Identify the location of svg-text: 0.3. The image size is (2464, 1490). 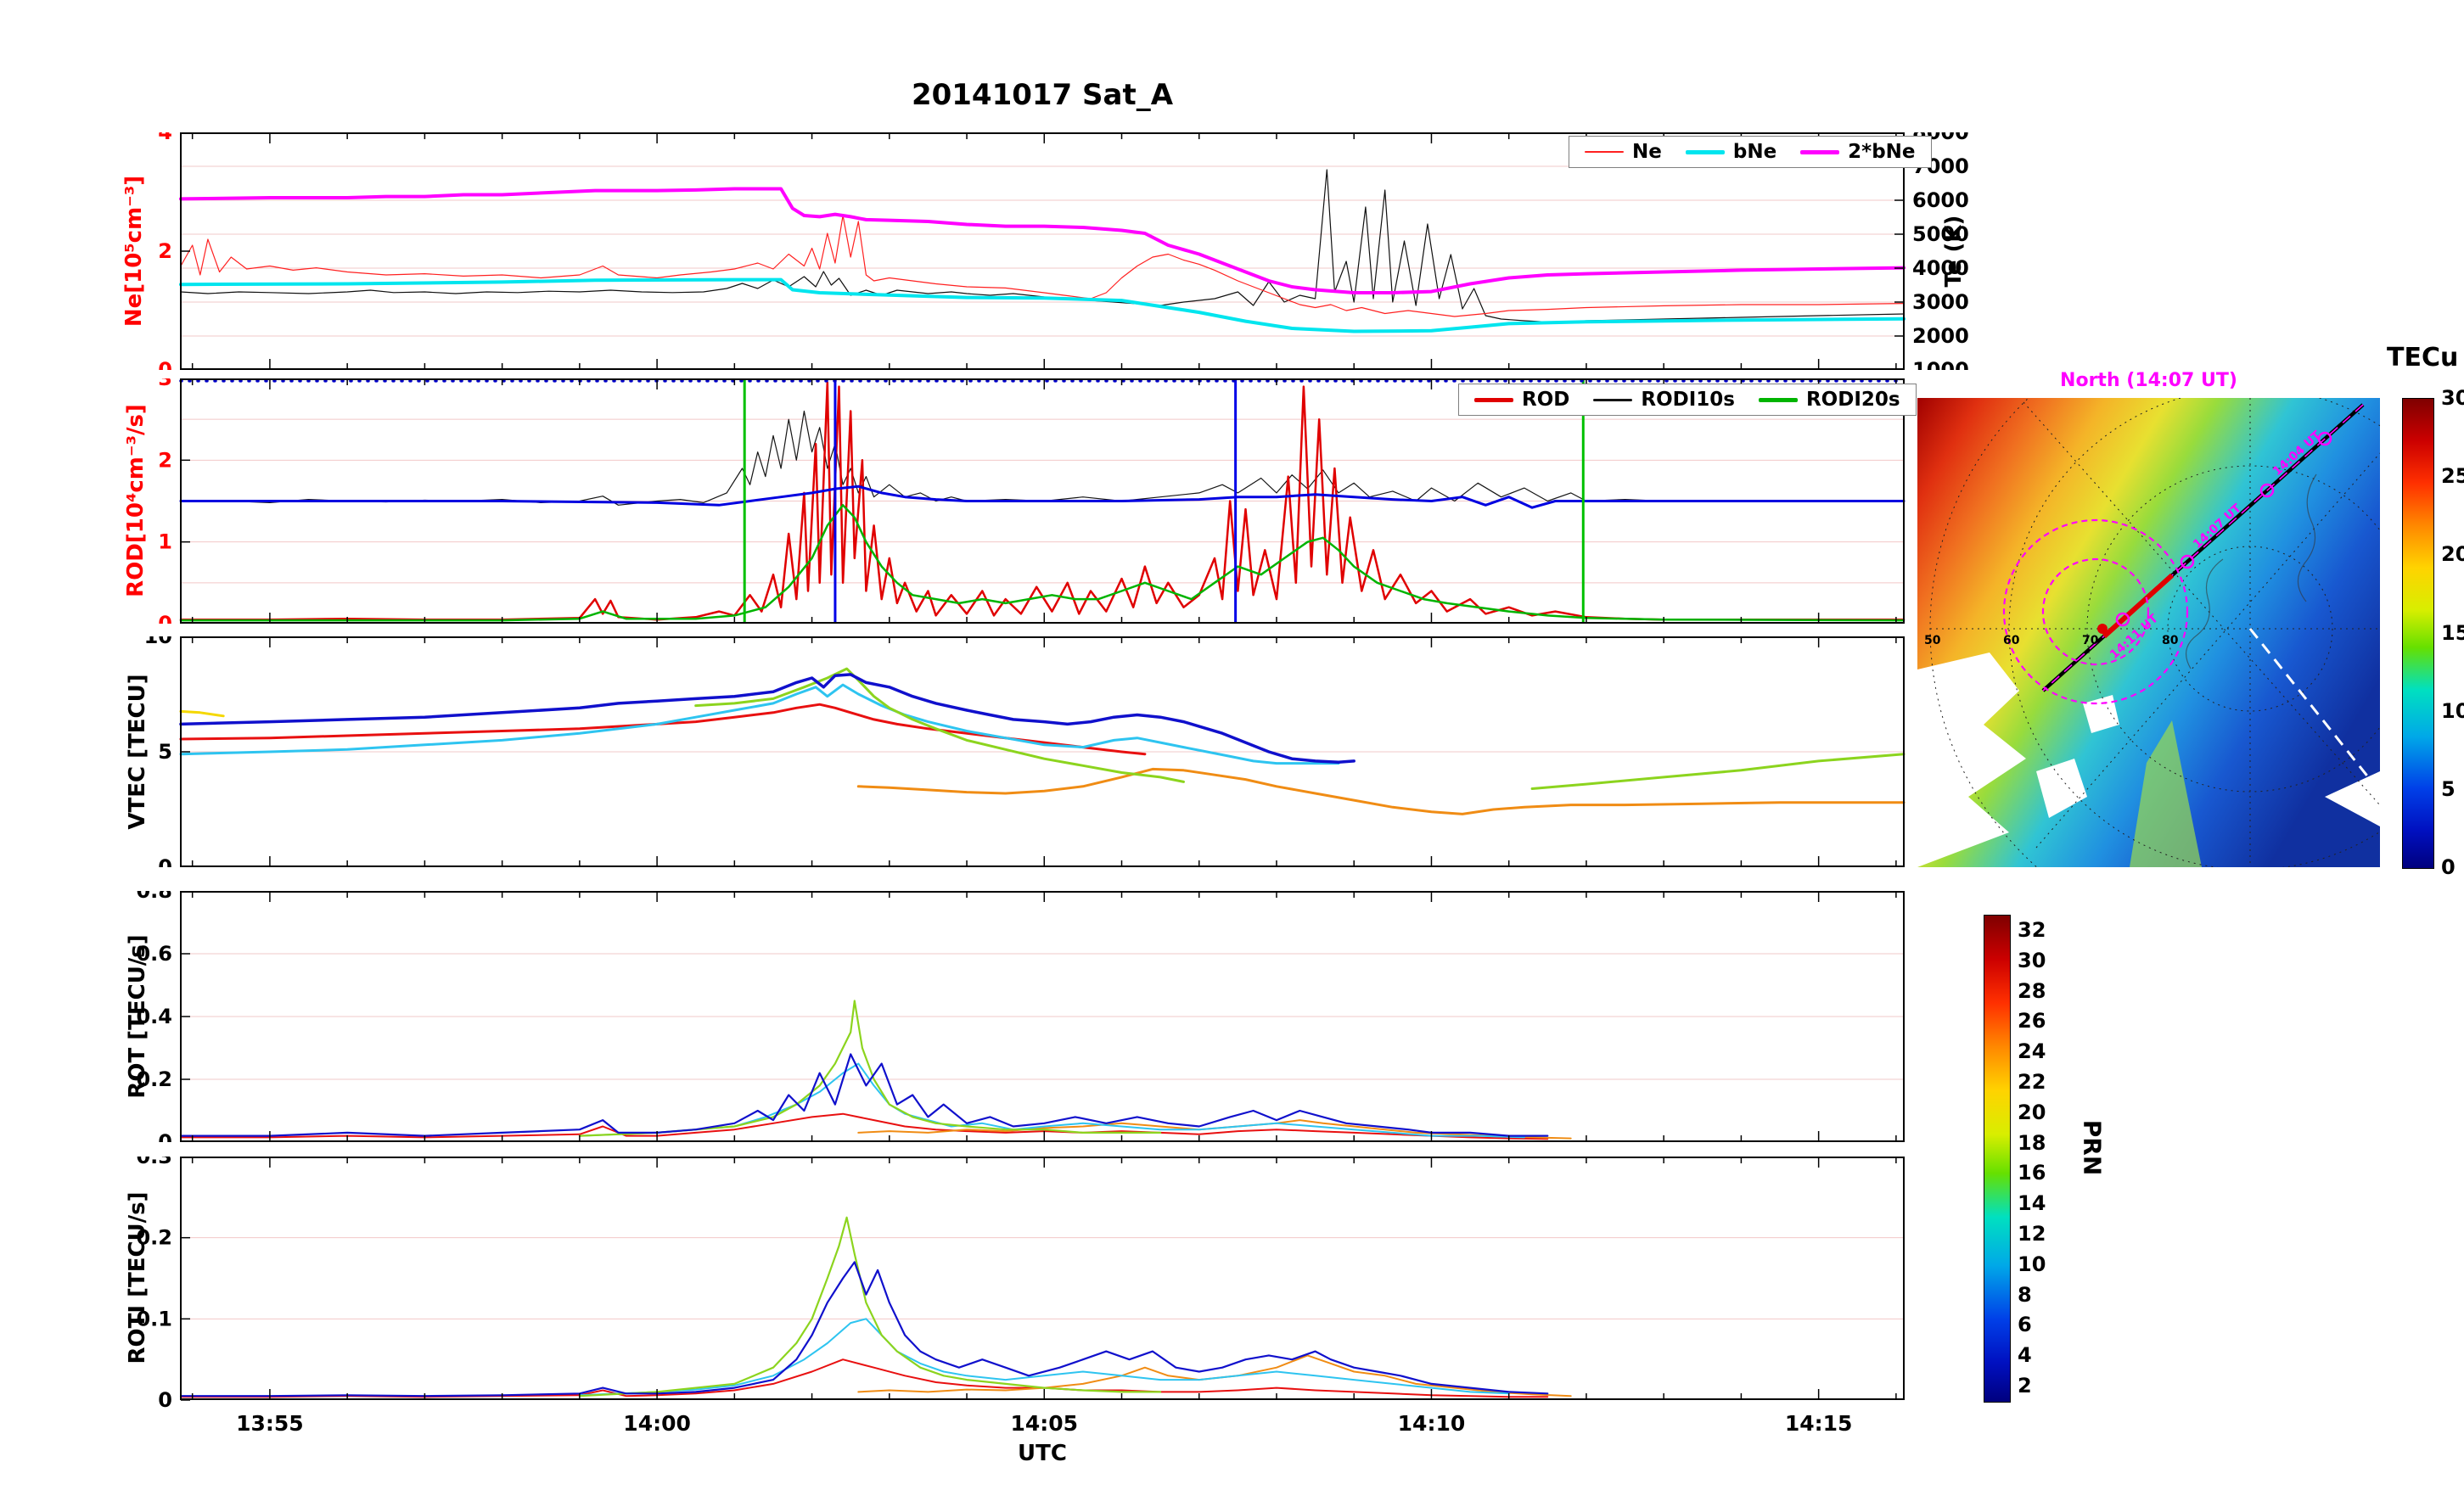
(154, 1162).